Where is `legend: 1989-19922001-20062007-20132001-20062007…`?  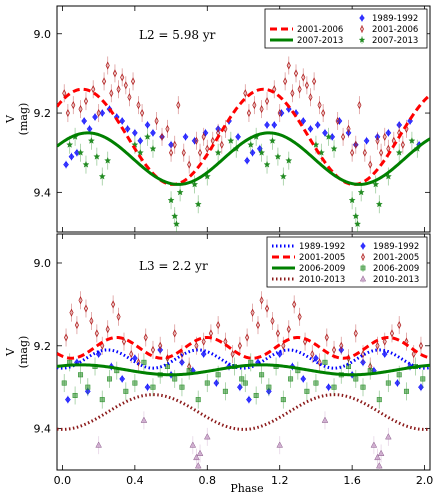
legend: 1989-19922001-20062007-20132001-20062007… is located at coordinates (346, 28).